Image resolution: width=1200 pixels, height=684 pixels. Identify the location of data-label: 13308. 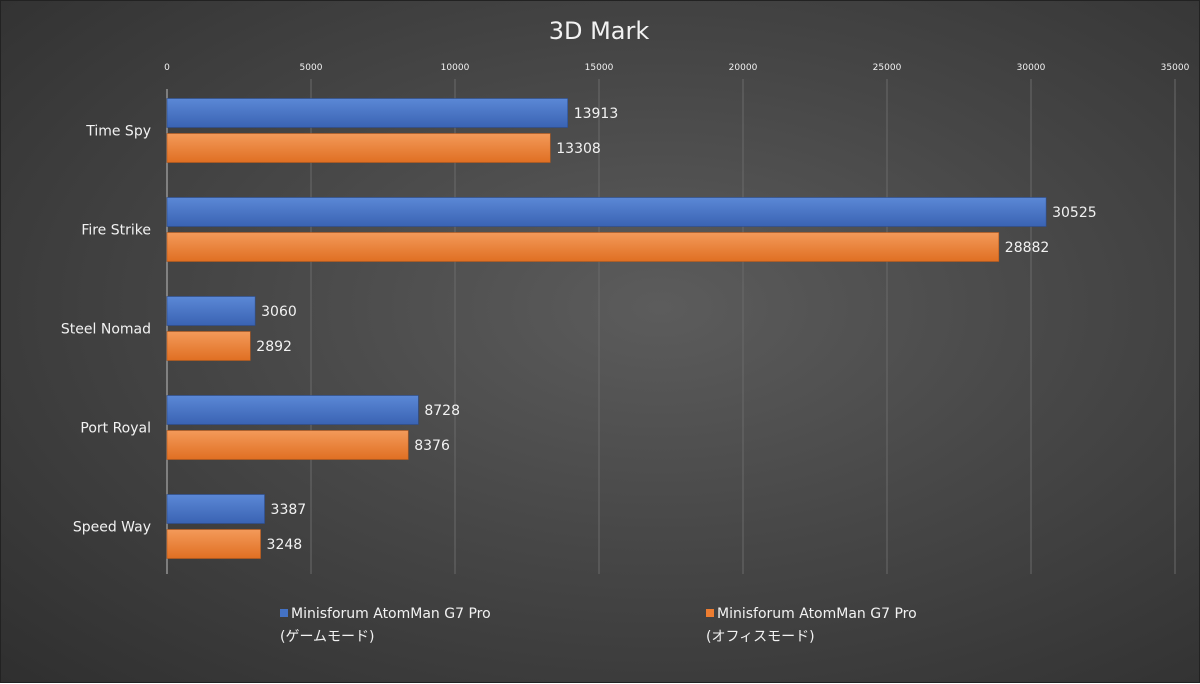
(578, 149).